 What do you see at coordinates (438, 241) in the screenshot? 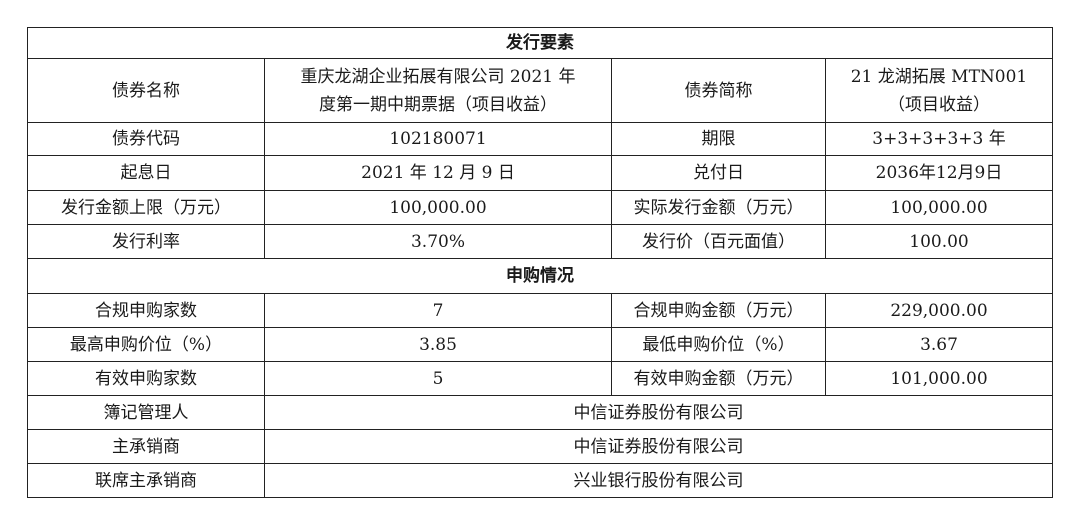
I see `value-rate: 3.70%` at bounding box center [438, 241].